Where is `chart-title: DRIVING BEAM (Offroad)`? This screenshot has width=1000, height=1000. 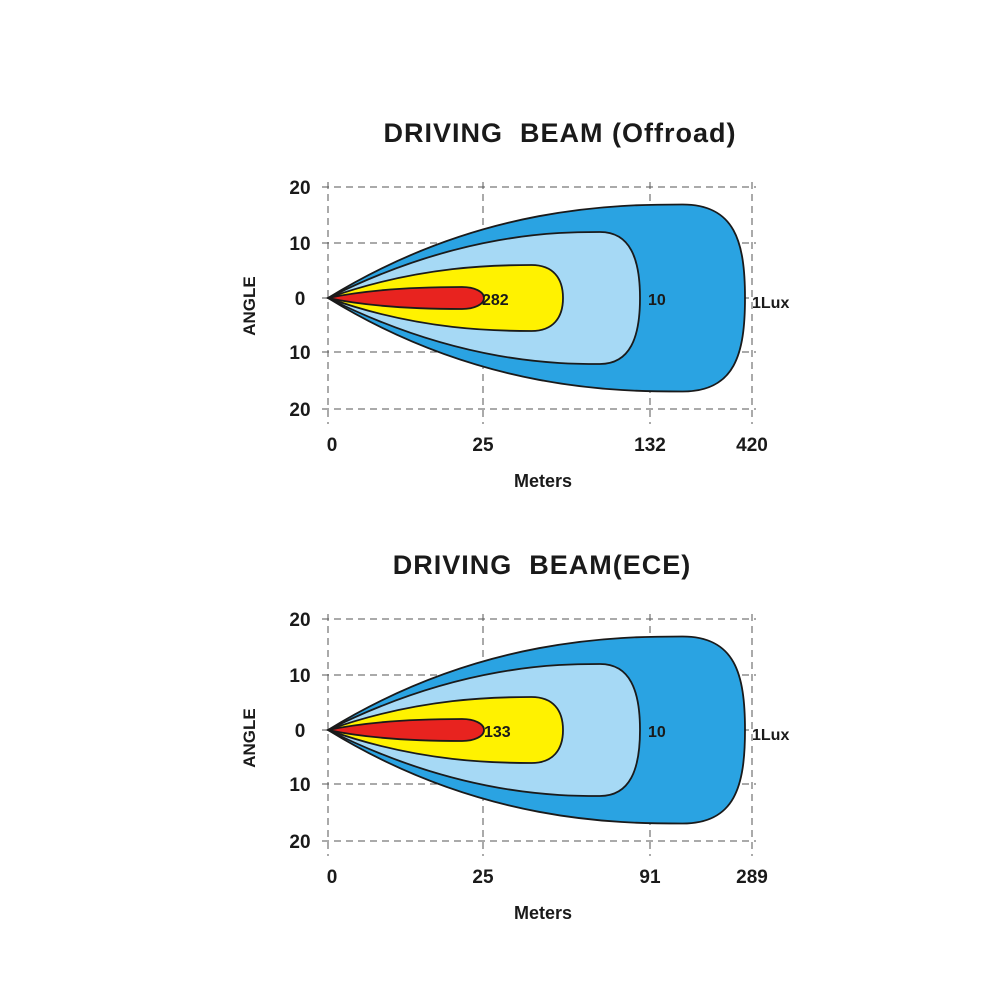
chart-title: DRIVING BEAM (Offroad) is located at coordinates (560, 133).